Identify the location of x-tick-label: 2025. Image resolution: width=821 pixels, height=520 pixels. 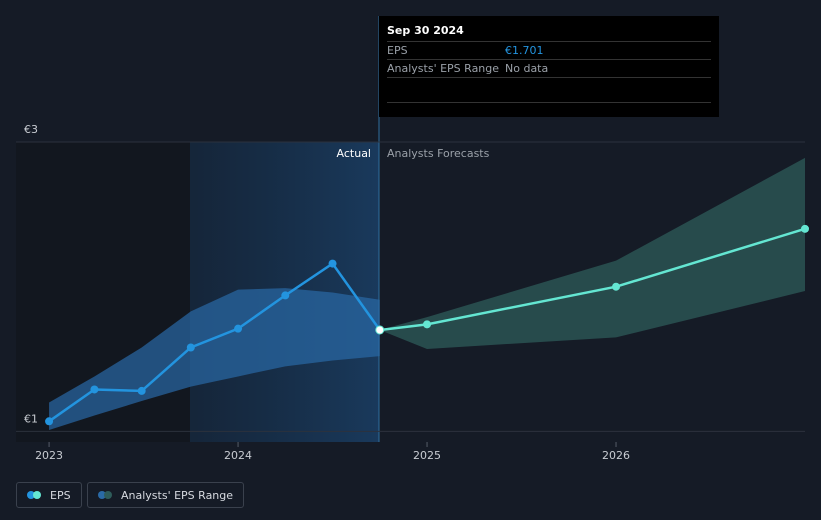
(427, 455).